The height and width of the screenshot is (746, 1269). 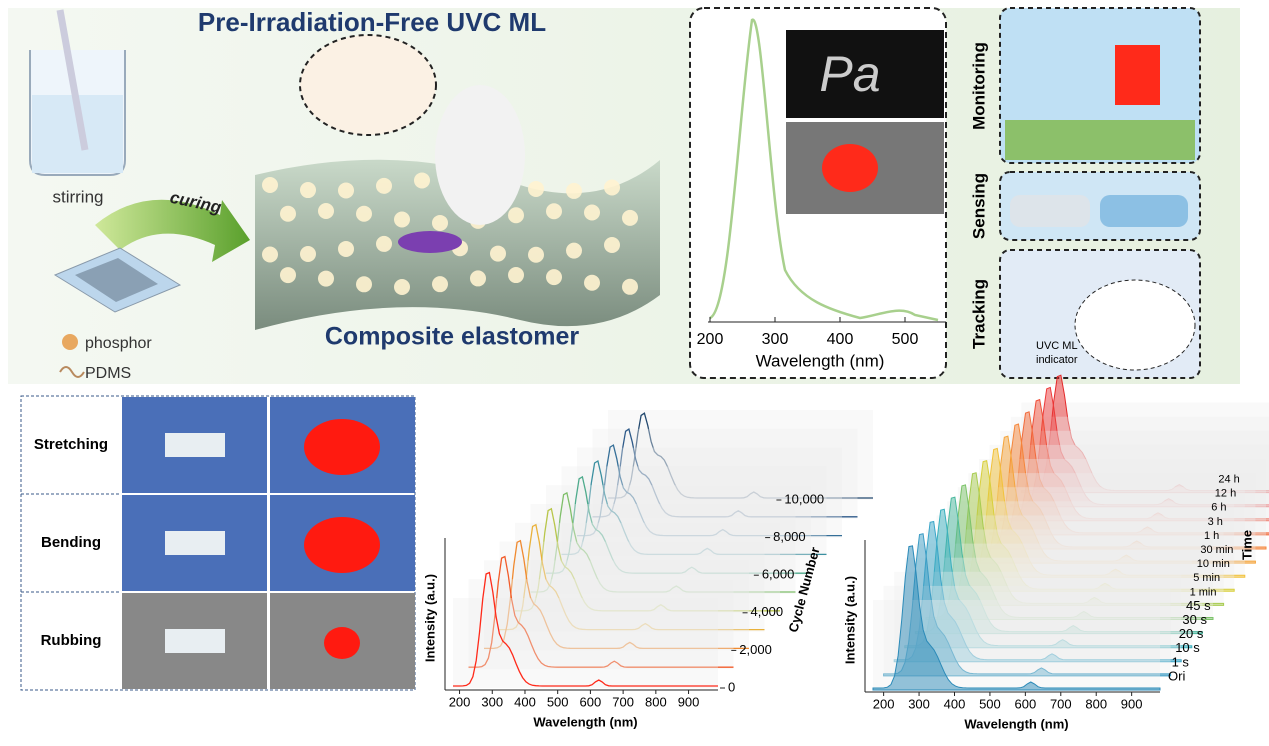 I want to click on z-tick-label: 5 min, so click(x=1206, y=578).